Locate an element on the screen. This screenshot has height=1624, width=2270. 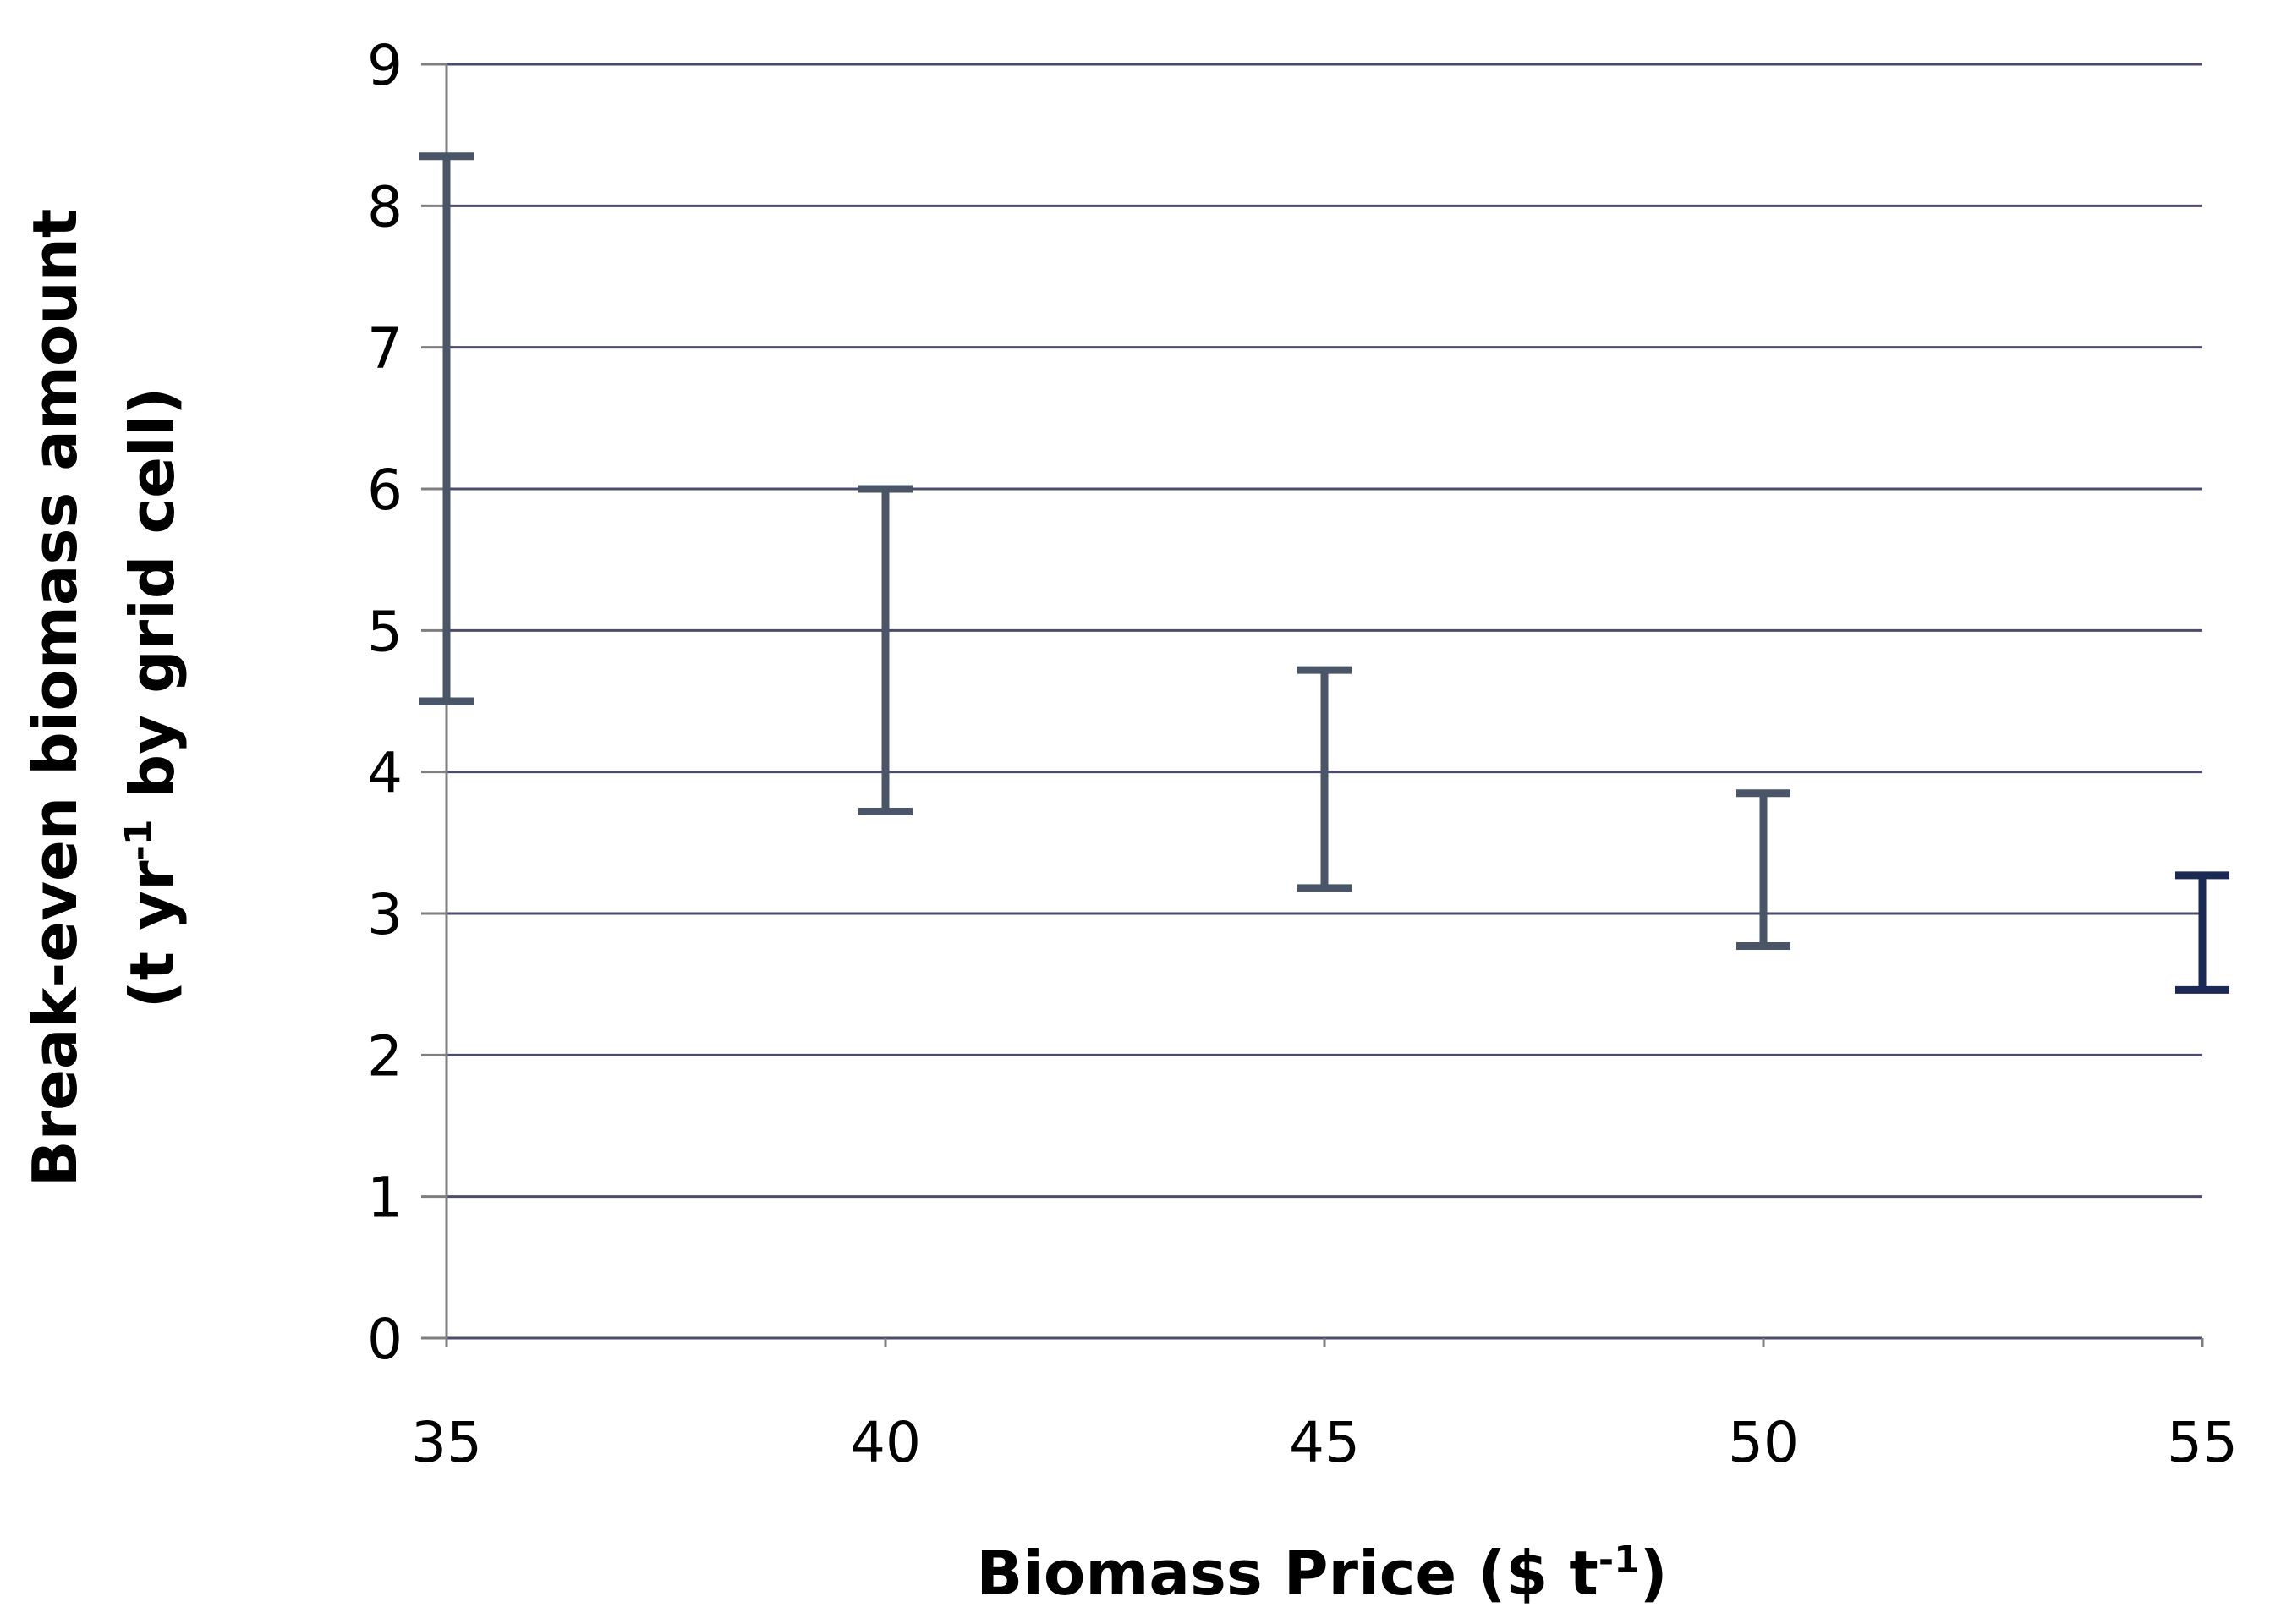
y-tick-label-3: 3 is located at coordinates (385, 915).